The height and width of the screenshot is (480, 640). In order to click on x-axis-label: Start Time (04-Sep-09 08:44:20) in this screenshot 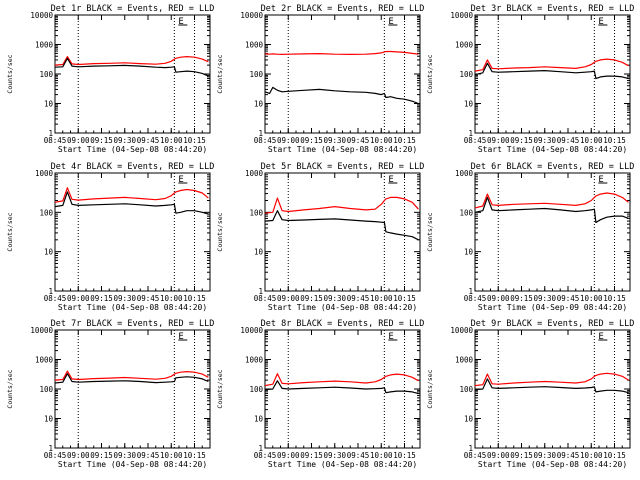, I will do `click(552, 307)`.